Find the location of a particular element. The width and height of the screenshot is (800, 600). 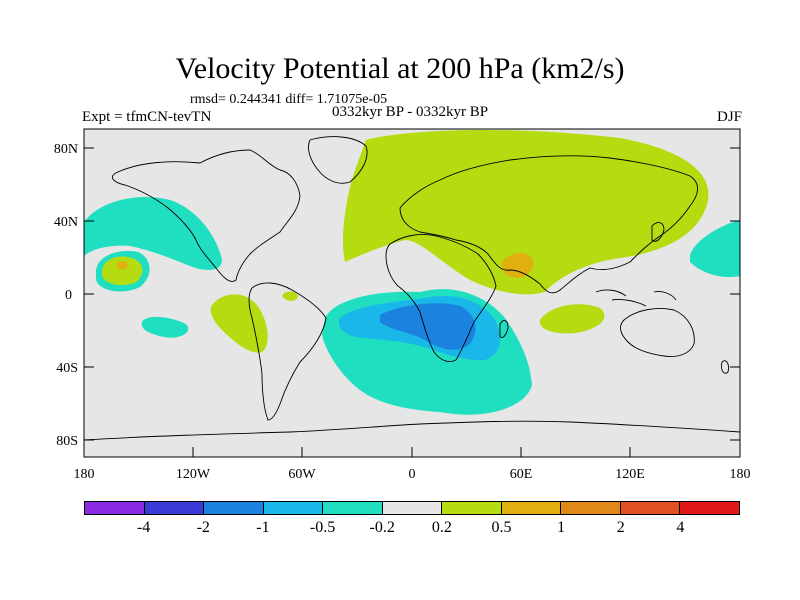

coastline-north-america is located at coordinates (206, 215).